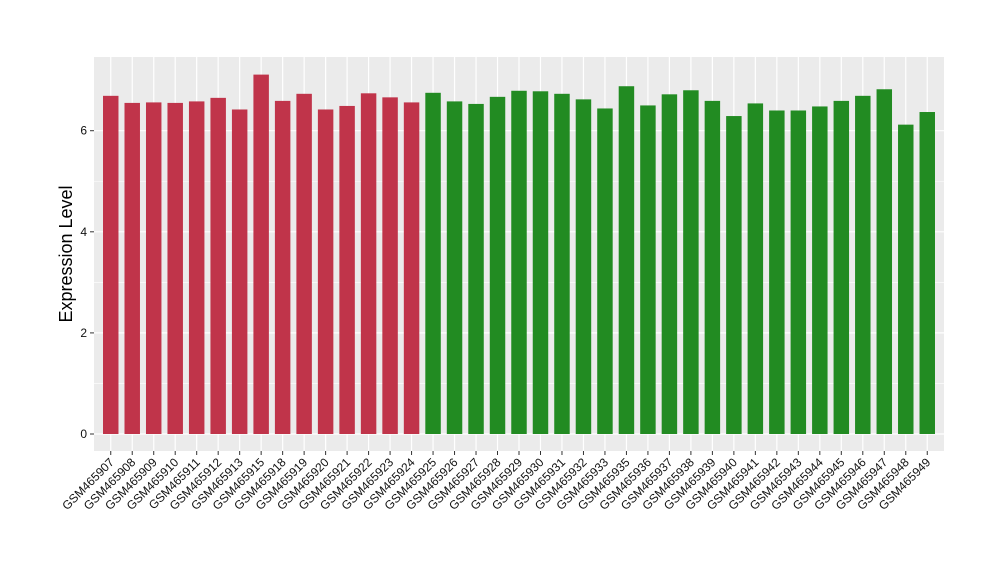  Describe the element at coordinates (66, 253) in the screenshot. I see `y-axis-title: Expression Level` at that location.